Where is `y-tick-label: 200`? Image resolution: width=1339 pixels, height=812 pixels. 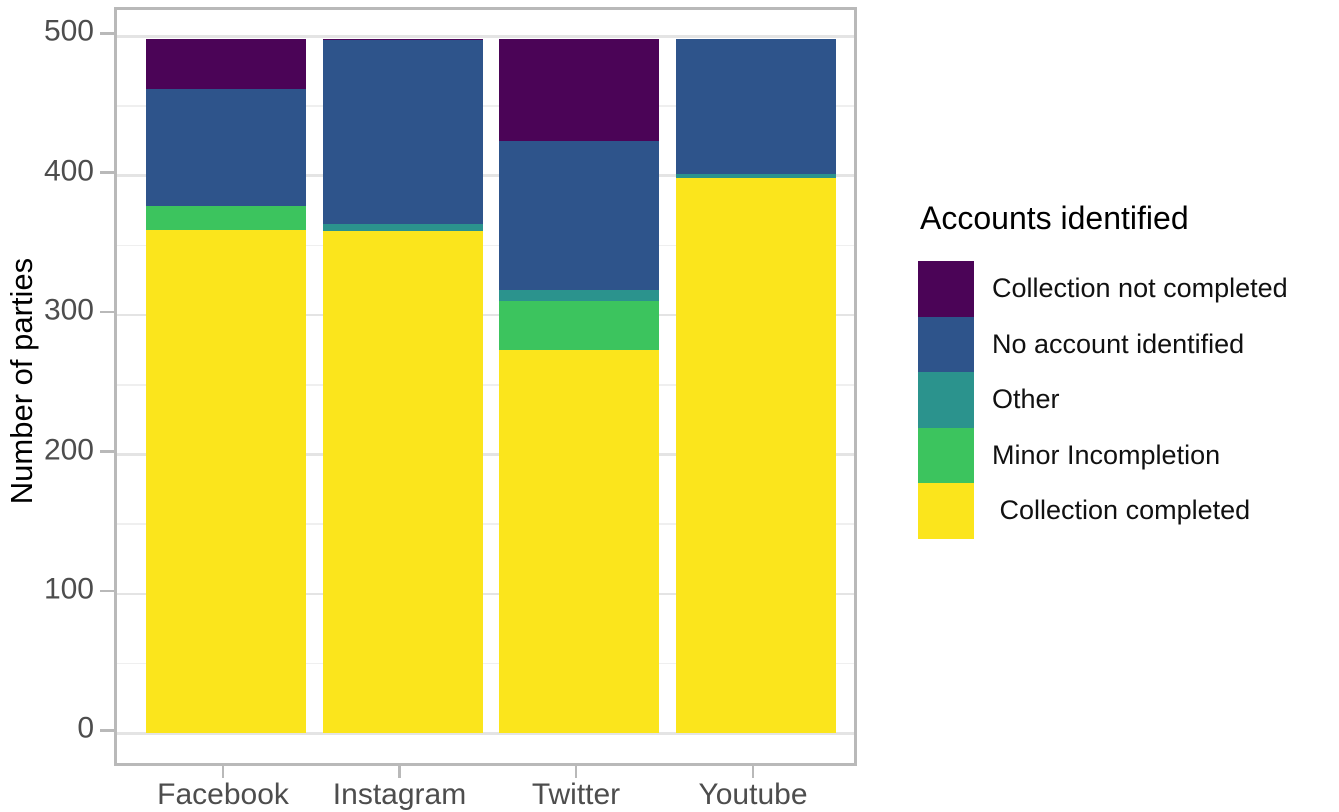 y-tick-label: 200 is located at coordinates (68, 450).